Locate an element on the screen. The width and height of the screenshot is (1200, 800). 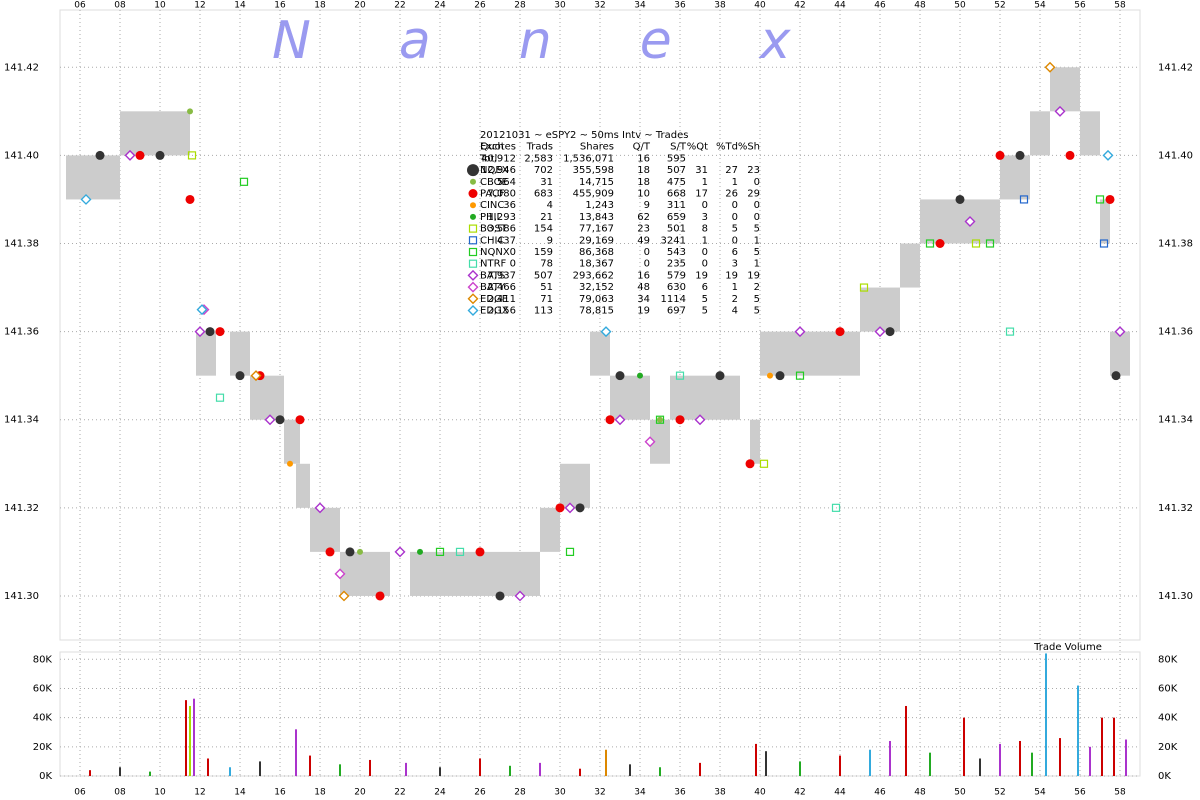
table-cell: 1,293 is located at coordinates (501, 217).